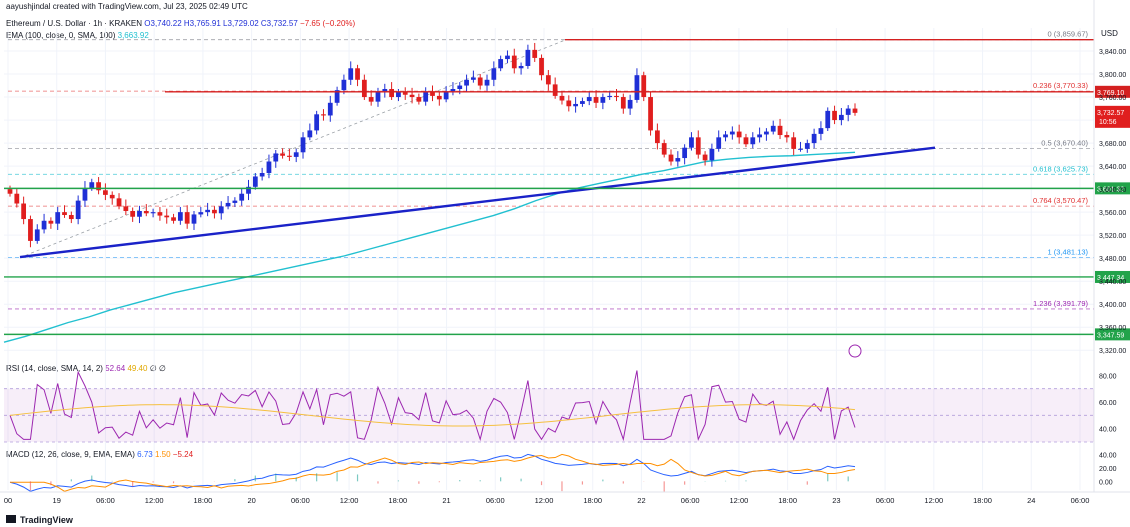 The height and width of the screenshot is (527, 1130). Describe the element at coordinates (1108, 403) in the screenshot. I see `rsi-tick-label: 60.00` at that location.